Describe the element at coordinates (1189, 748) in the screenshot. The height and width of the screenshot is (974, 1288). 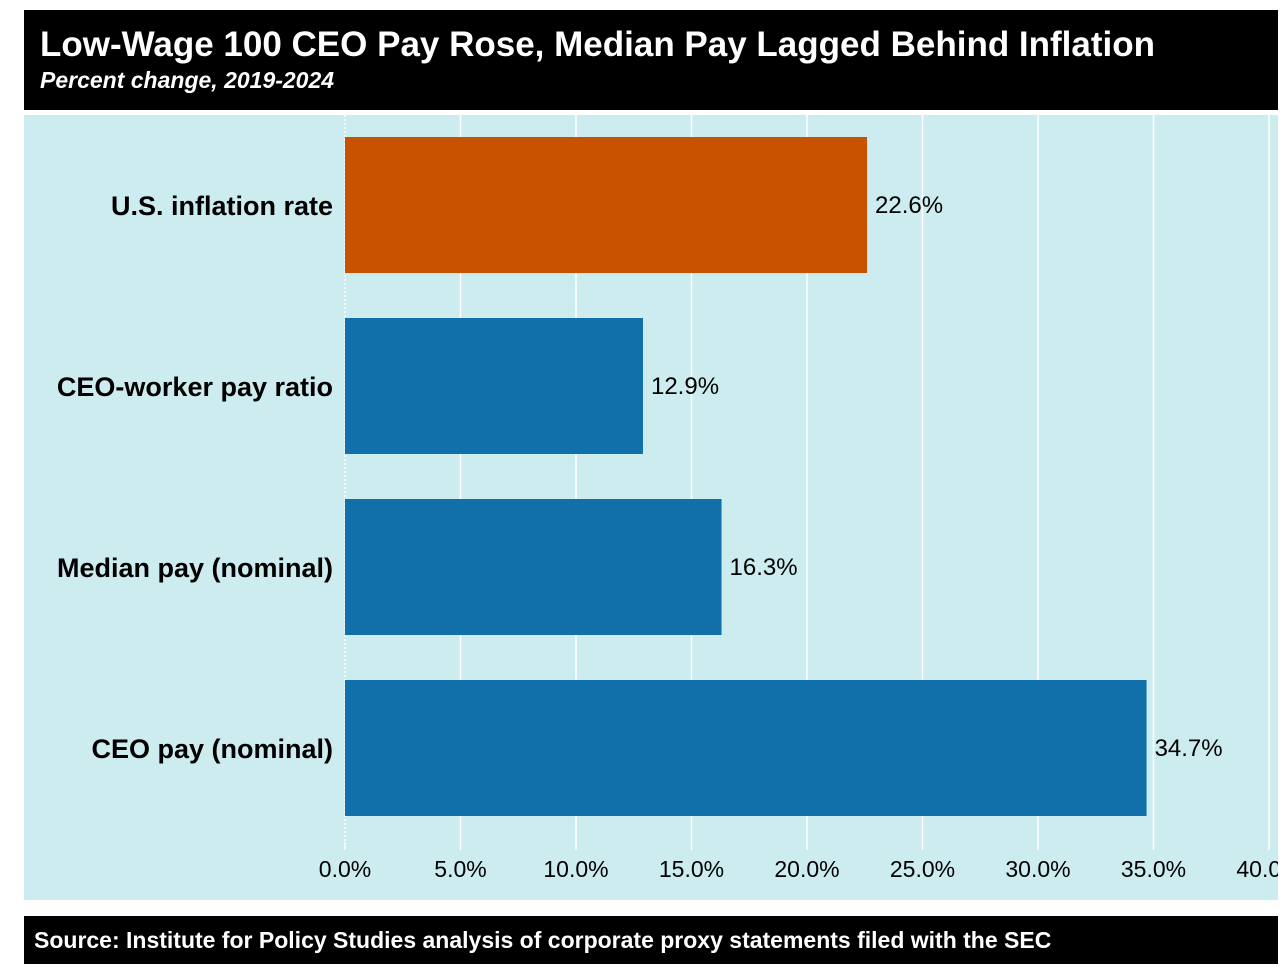
I see `value-label-3: 34.7%` at that location.